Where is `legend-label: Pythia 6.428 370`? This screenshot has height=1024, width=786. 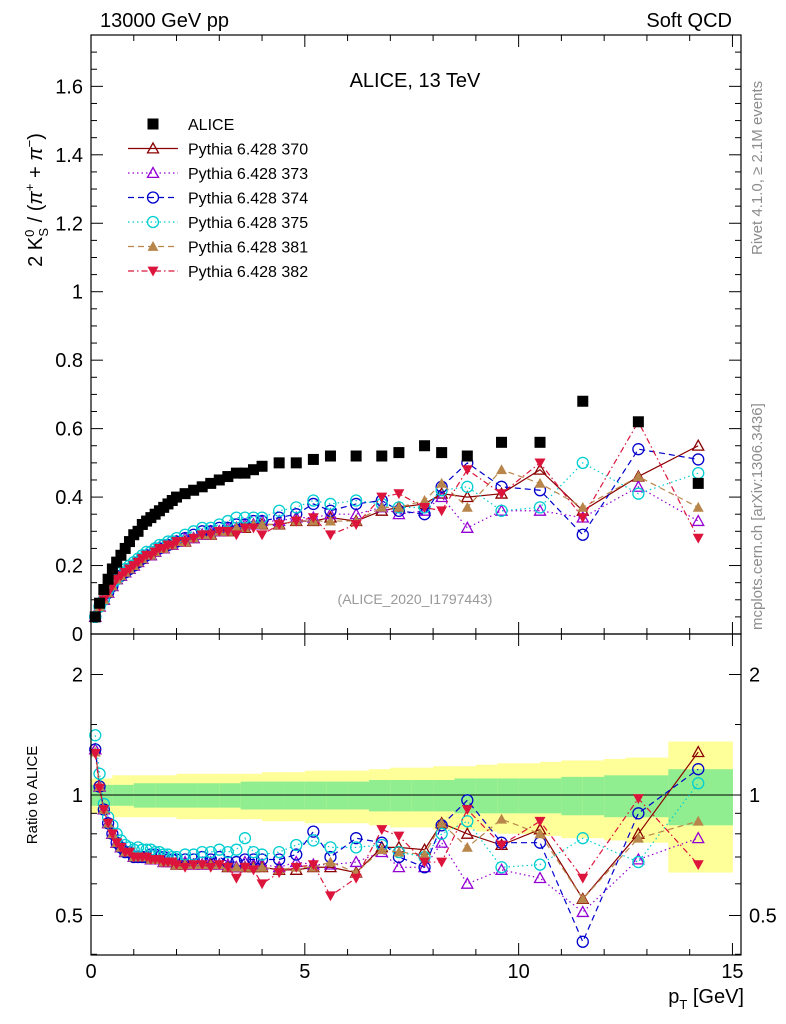 legend-label: Pythia 6.428 370 is located at coordinates (248, 150).